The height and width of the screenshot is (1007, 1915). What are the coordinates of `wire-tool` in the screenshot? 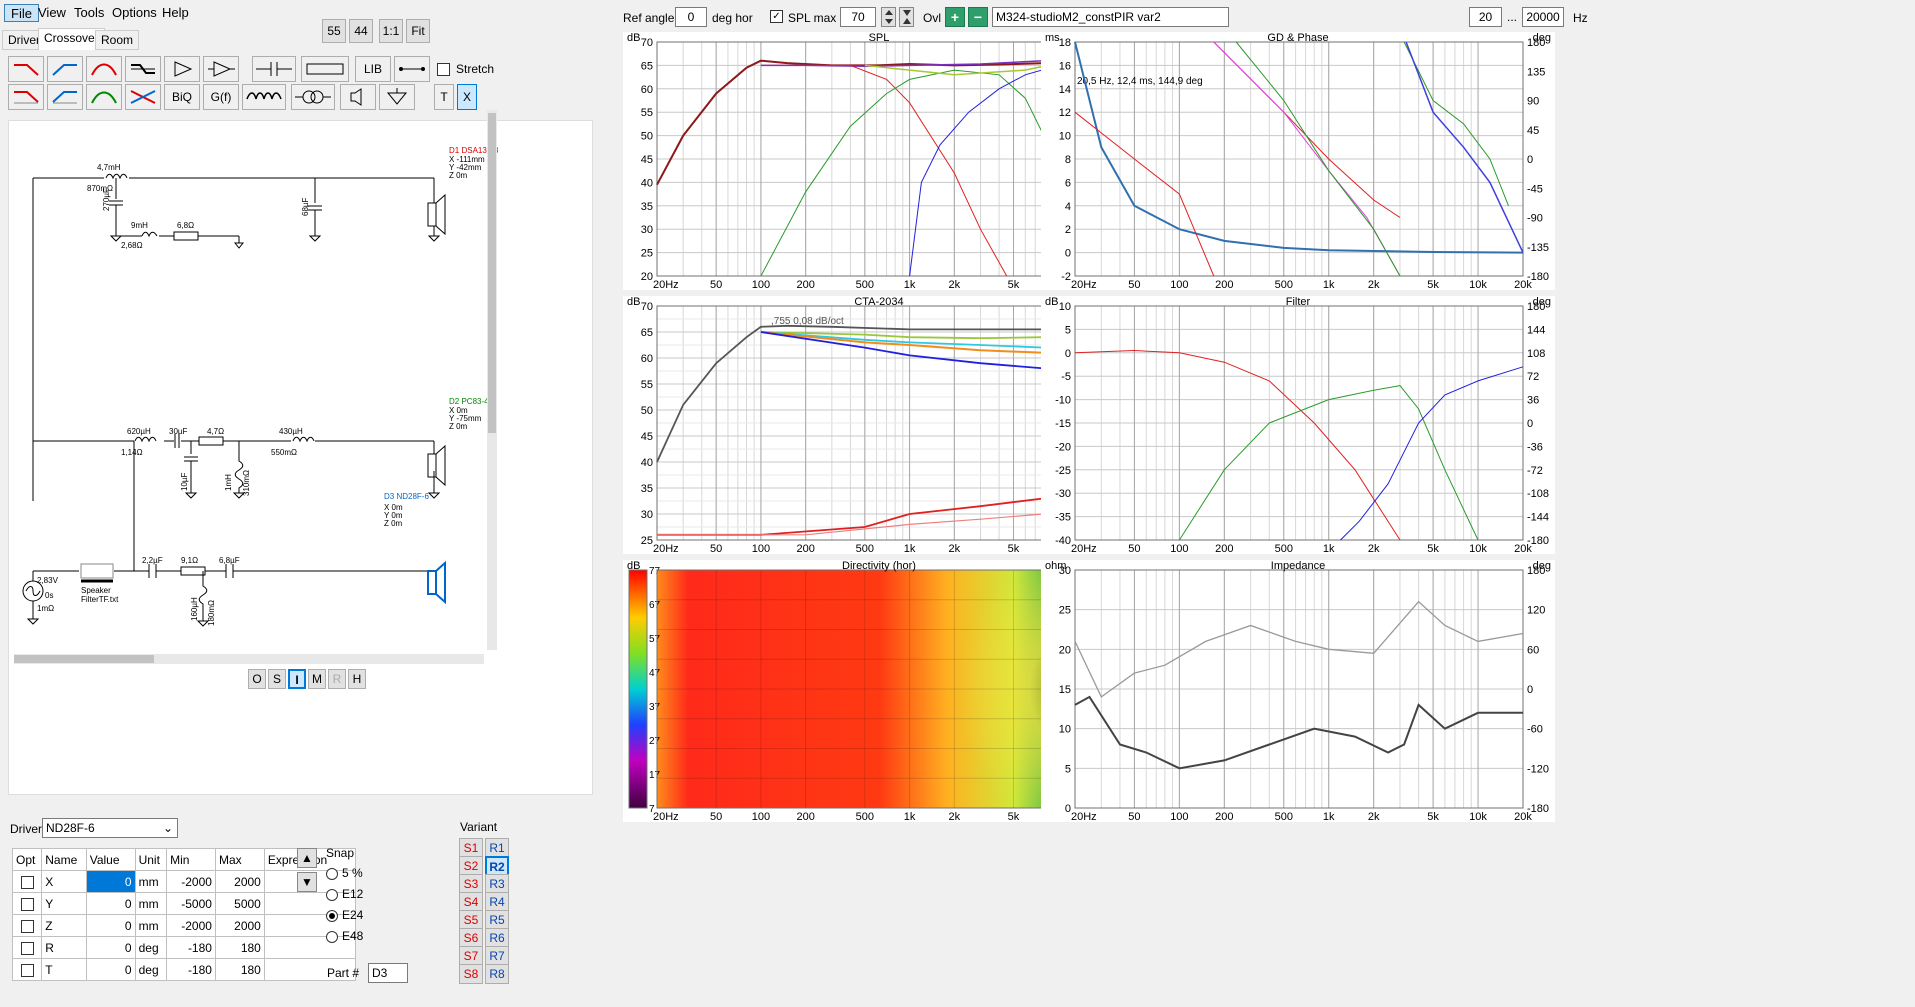 It's located at (412, 69).